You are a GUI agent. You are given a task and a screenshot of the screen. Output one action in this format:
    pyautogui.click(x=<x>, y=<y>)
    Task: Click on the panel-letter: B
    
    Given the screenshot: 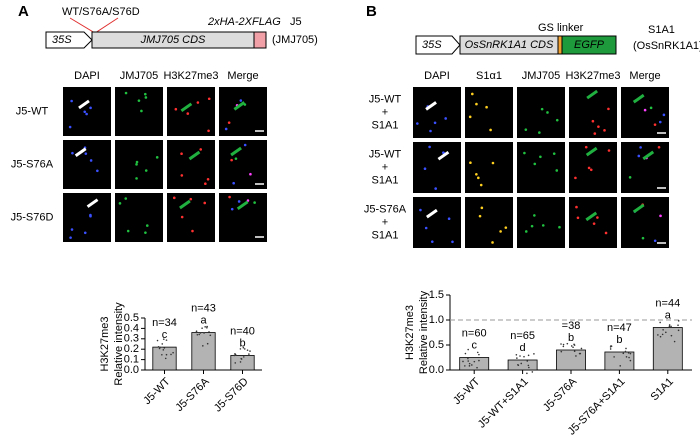 What is the action you would take?
    pyautogui.click(x=371, y=11)
    